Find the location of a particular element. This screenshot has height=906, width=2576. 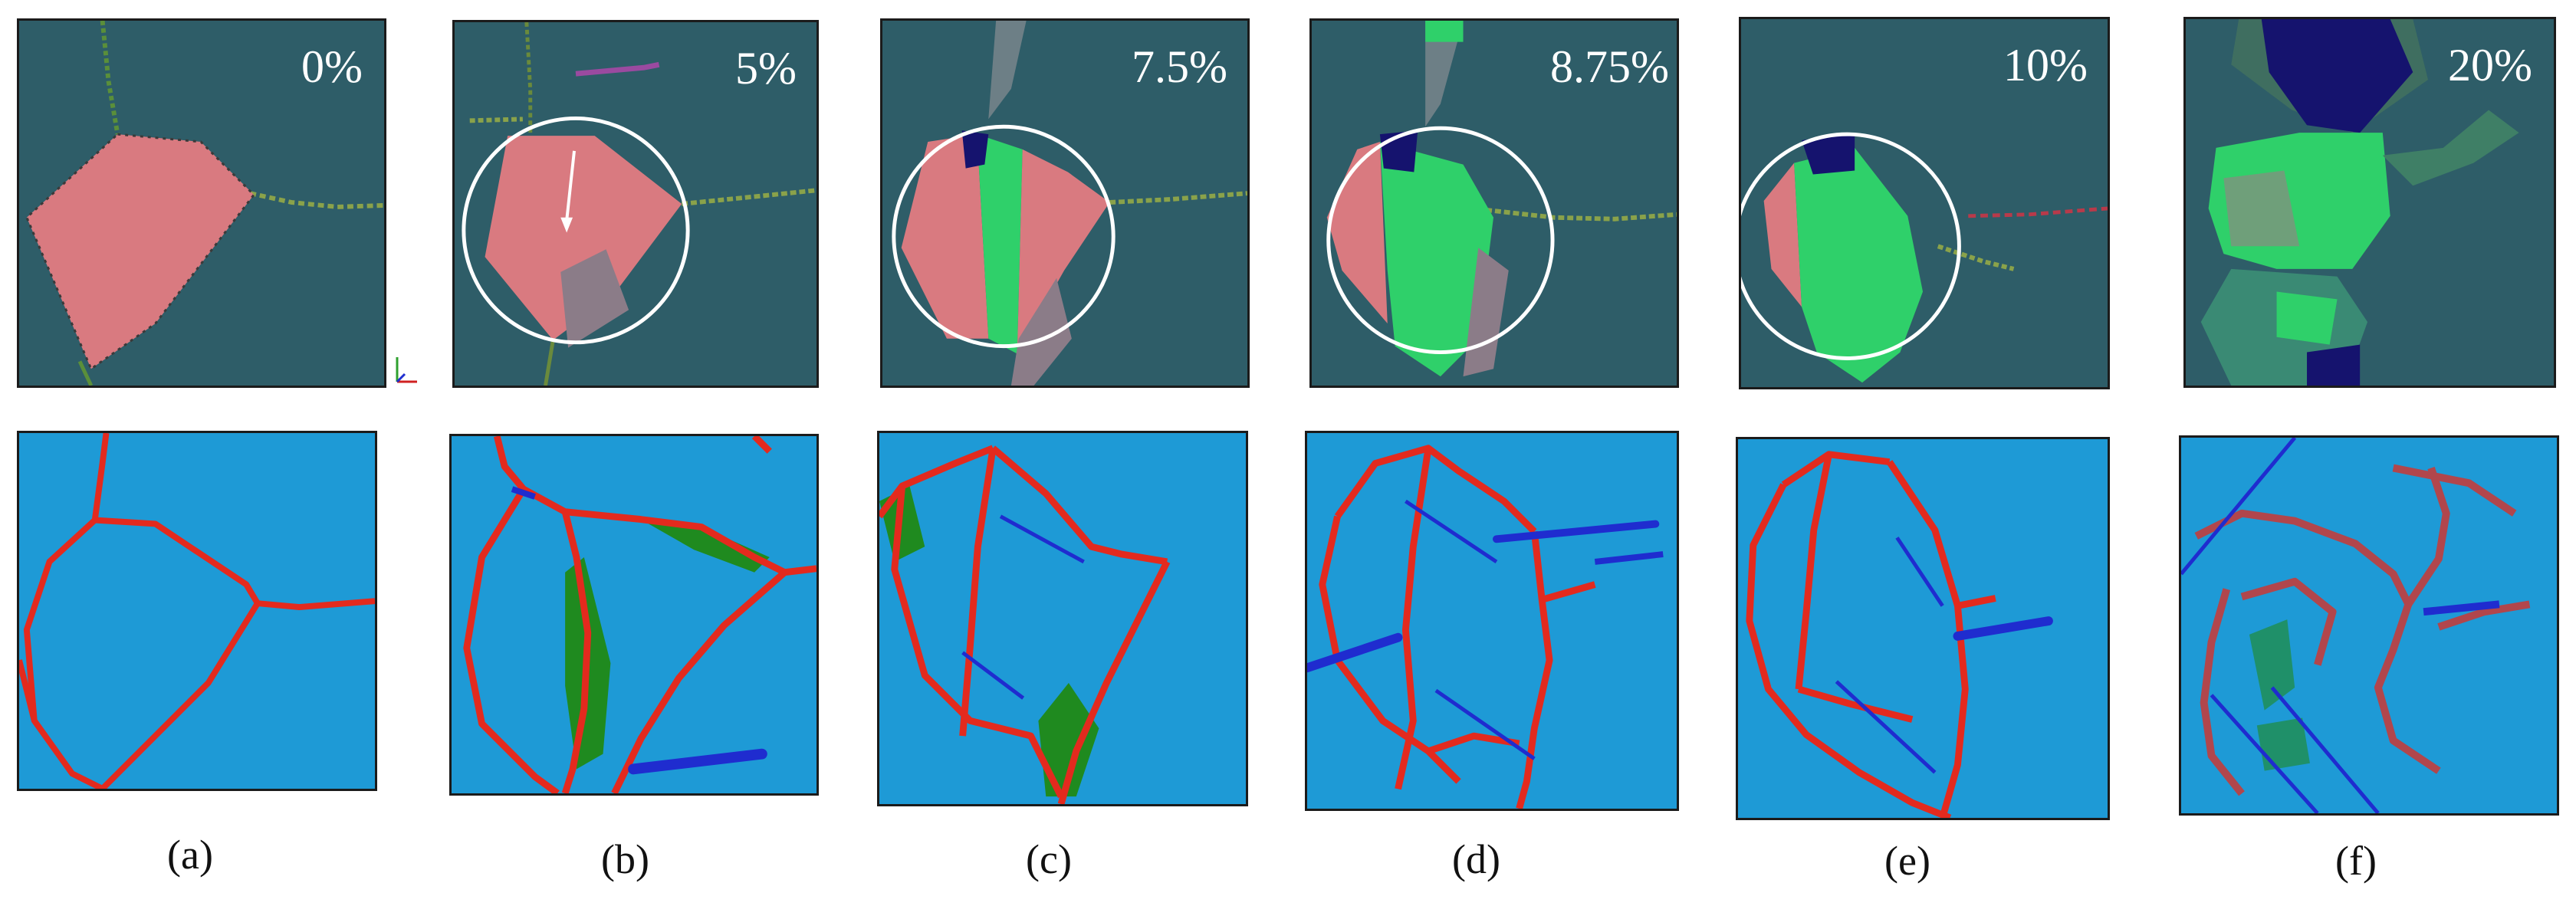

grain-map-f is located at coordinates (2370, 202).